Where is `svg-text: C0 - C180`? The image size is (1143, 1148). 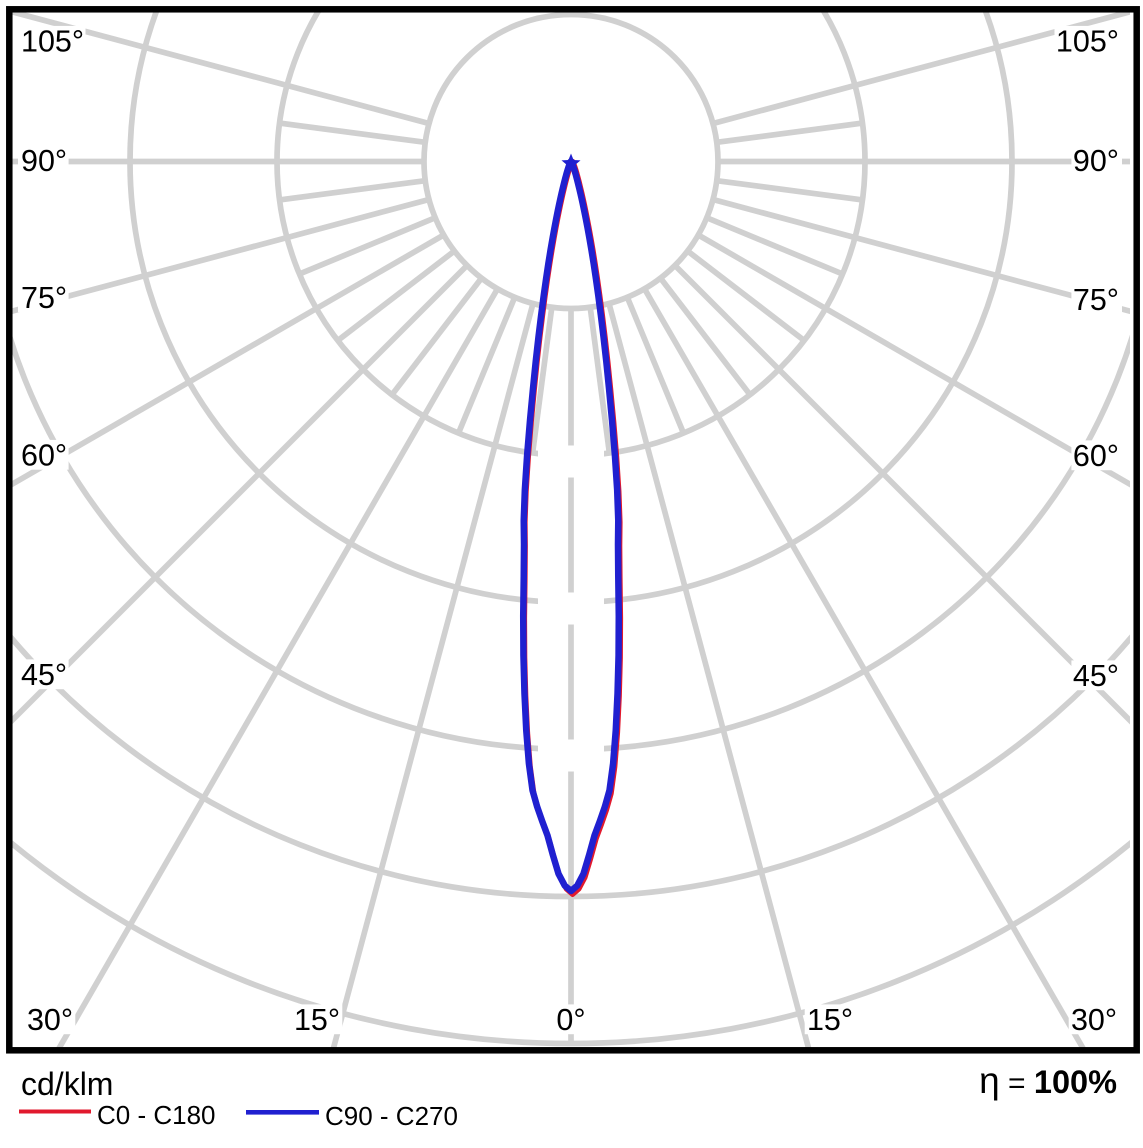
svg-text: C0 - C180 is located at coordinates (156, 1115).